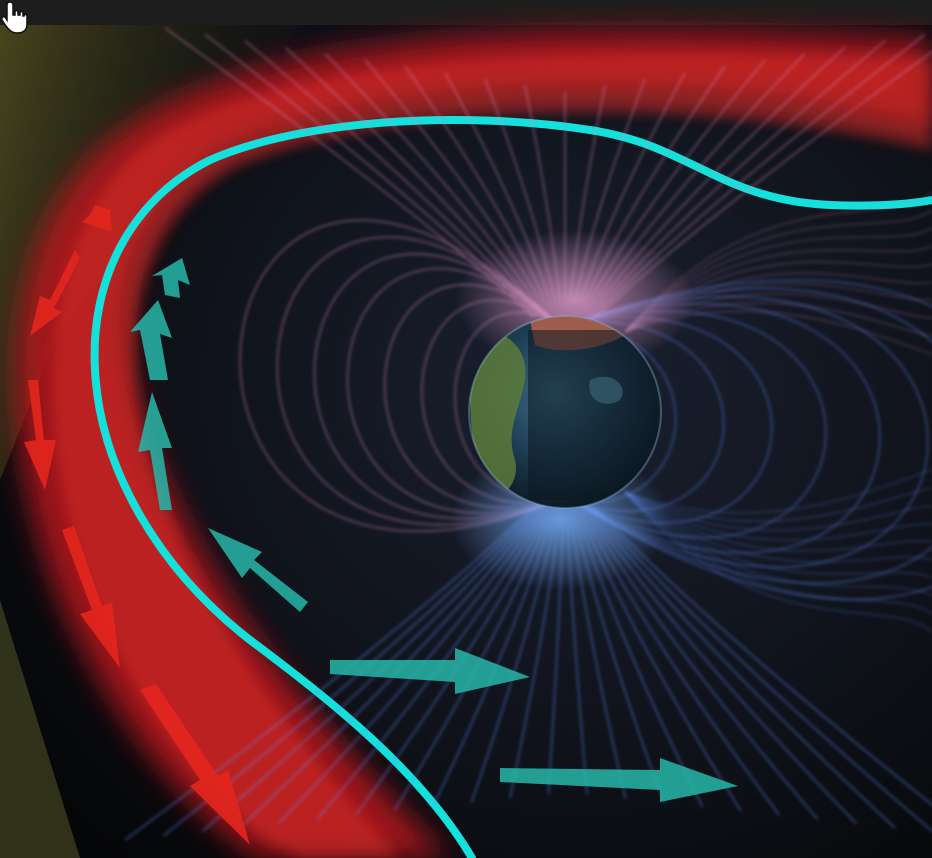 The image size is (932, 858). What do you see at coordinates (14, 17) in the screenshot?
I see `hand-pointer-icon` at bounding box center [14, 17].